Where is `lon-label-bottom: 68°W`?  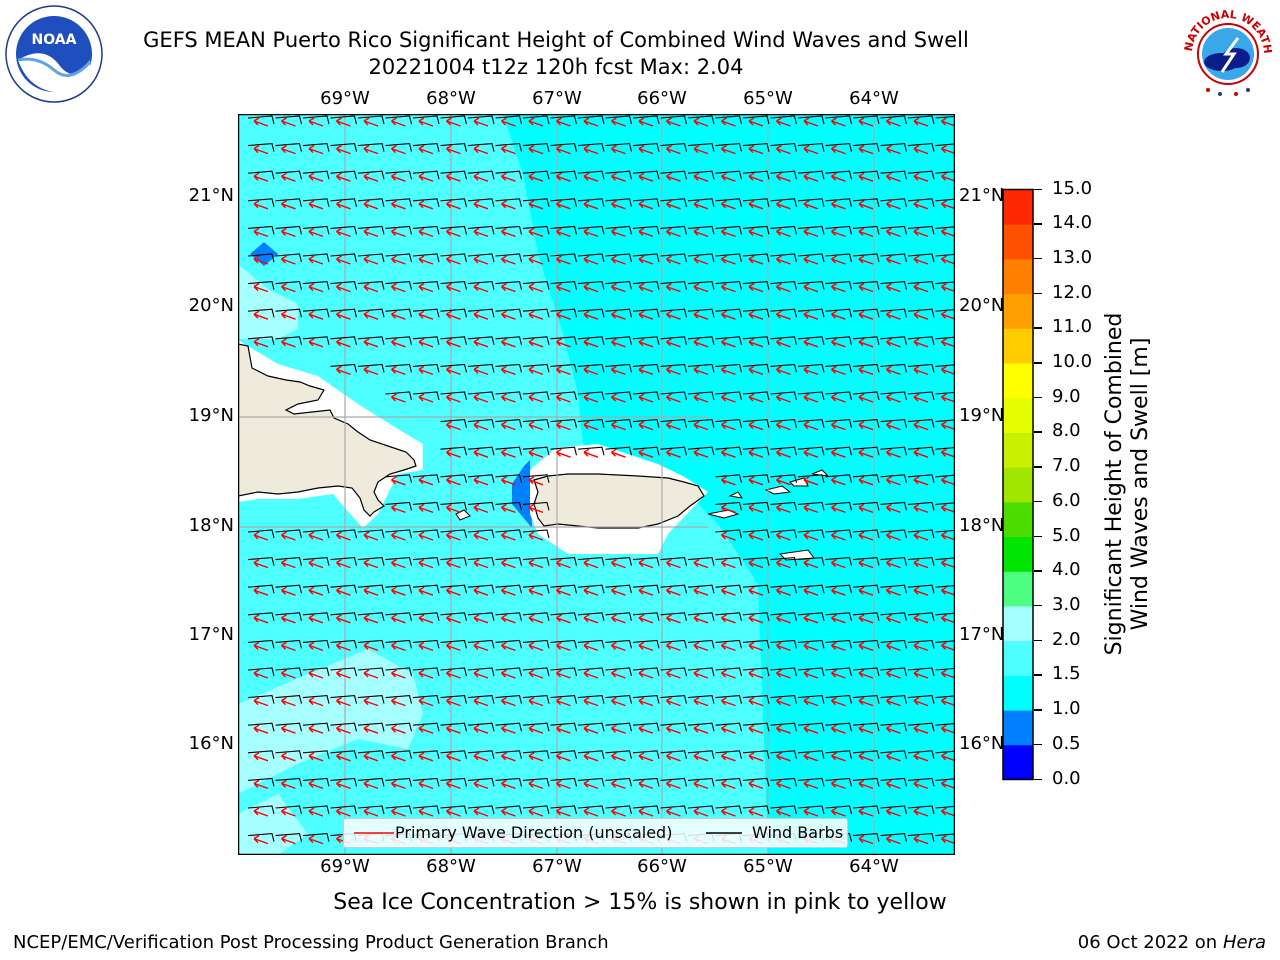
lon-label-bottom: 68°W is located at coordinates (451, 866).